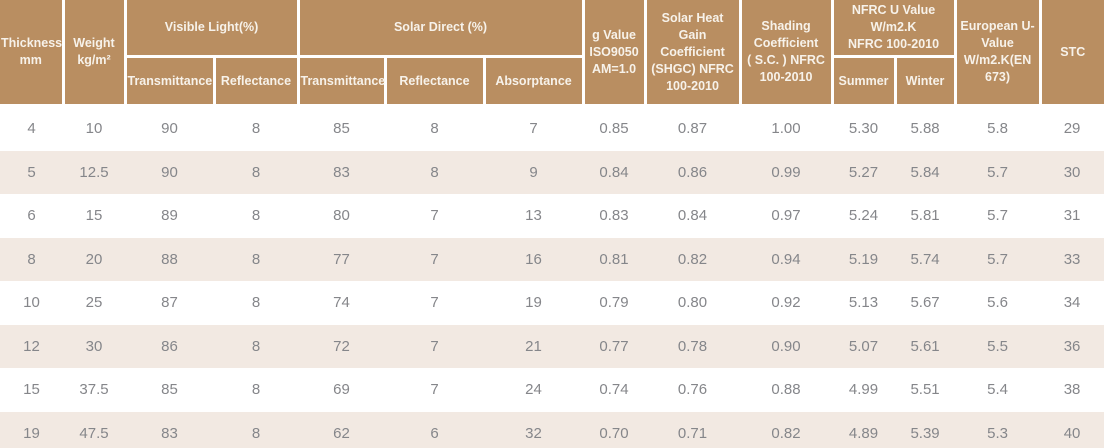 This screenshot has width=1104, height=448. I want to click on cell-stc: 31, so click(1072, 216).